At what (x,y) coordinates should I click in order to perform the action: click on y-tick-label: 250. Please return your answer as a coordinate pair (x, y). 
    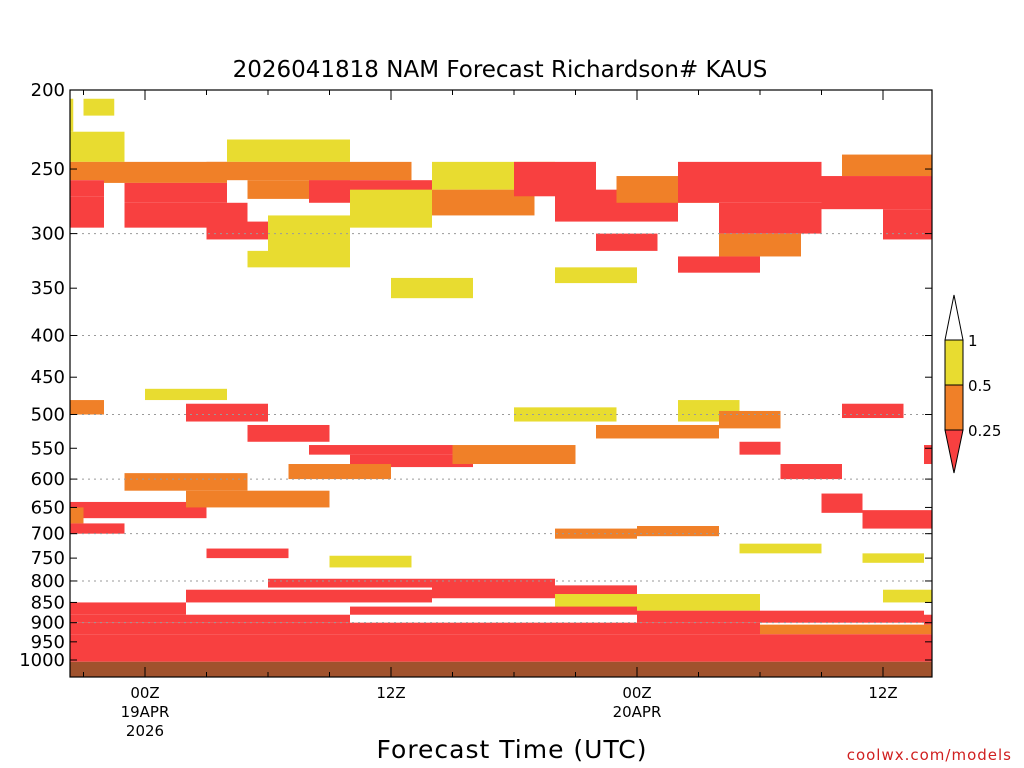
    Looking at the image, I should click on (48, 169).